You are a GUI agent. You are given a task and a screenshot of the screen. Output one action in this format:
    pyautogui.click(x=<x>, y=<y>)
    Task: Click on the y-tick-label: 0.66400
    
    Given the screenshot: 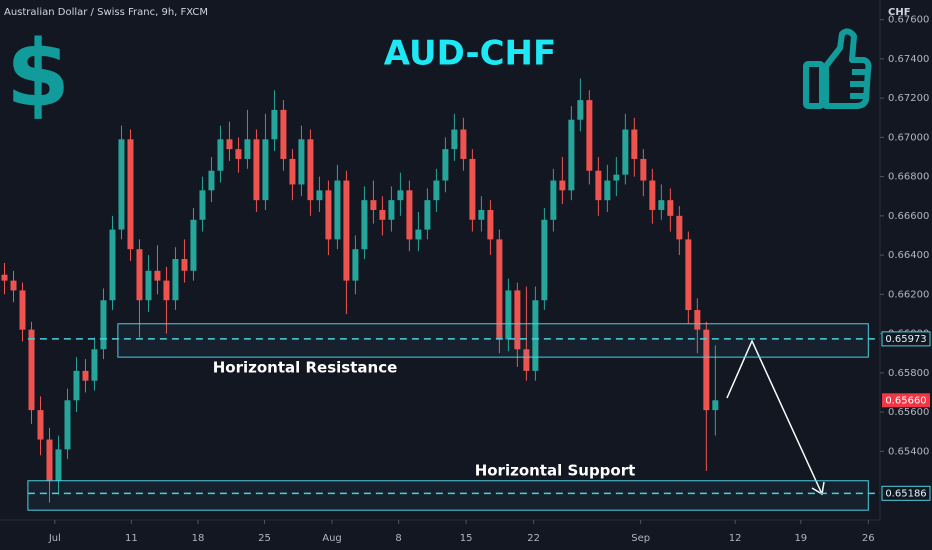 What is the action you would take?
    pyautogui.click(x=908, y=255)
    